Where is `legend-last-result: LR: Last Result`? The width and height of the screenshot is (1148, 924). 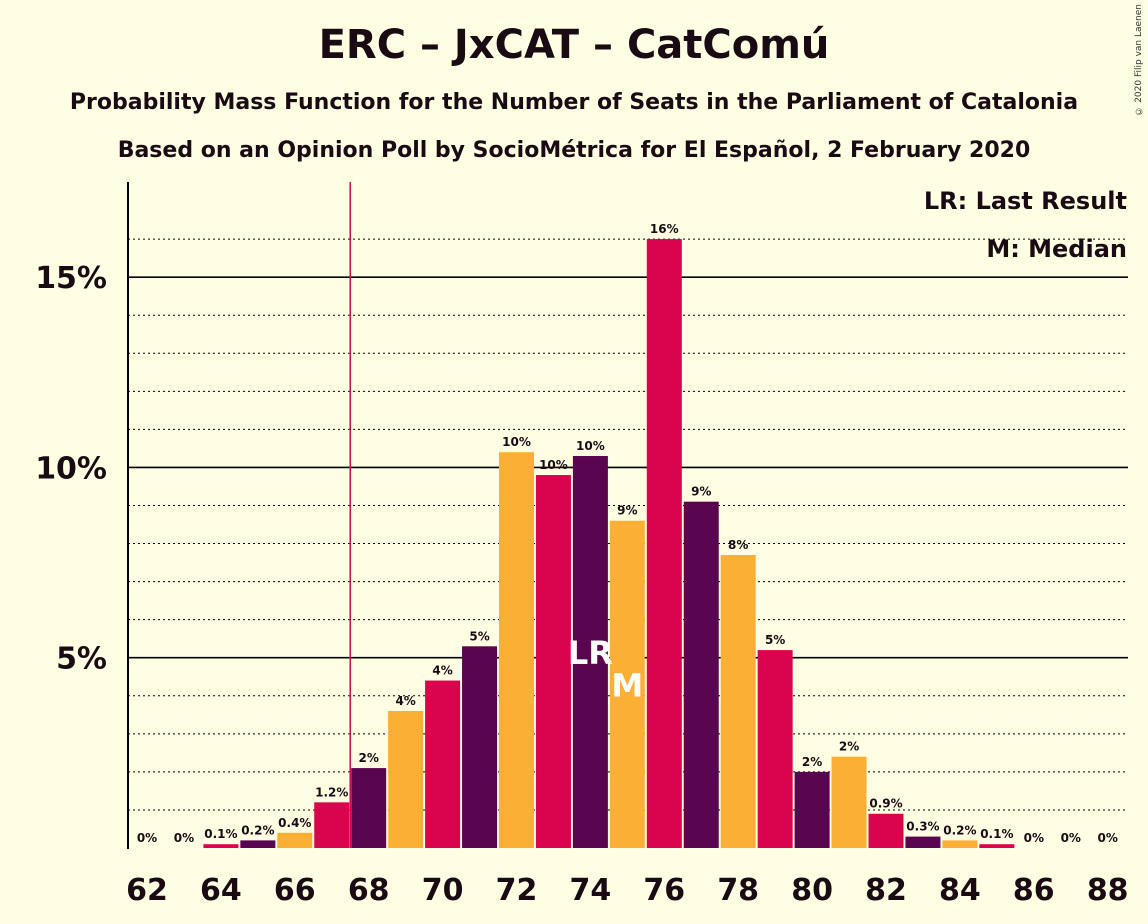
legend-last-result: LR: Last Result is located at coordinates (1025, 201).